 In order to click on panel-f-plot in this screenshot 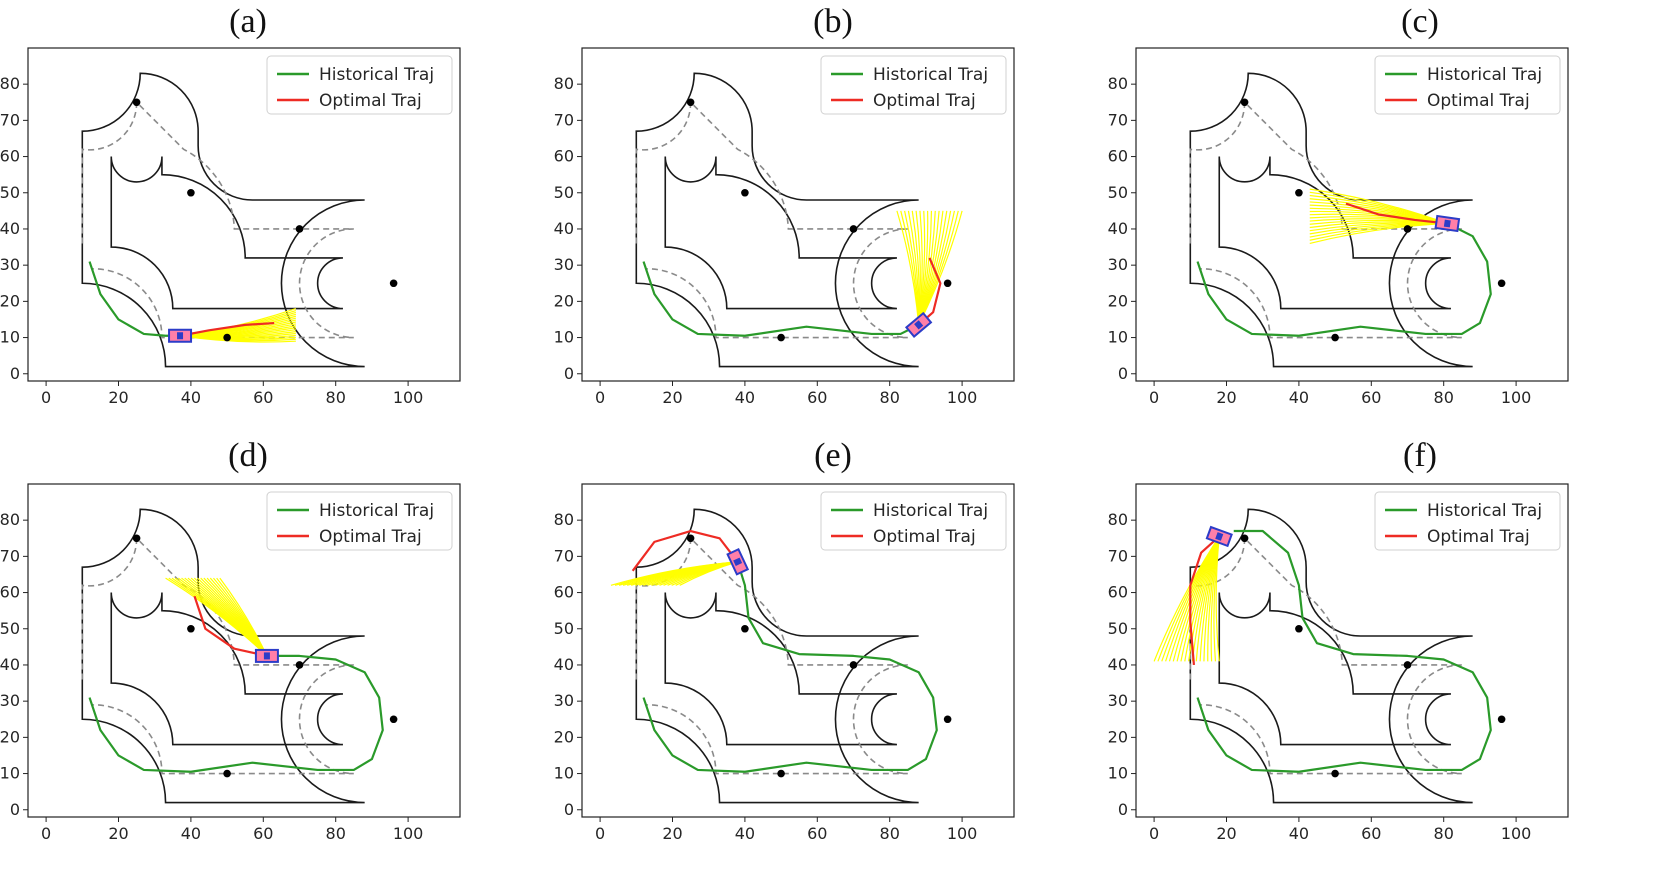, I will do `click(1329, 656)`.